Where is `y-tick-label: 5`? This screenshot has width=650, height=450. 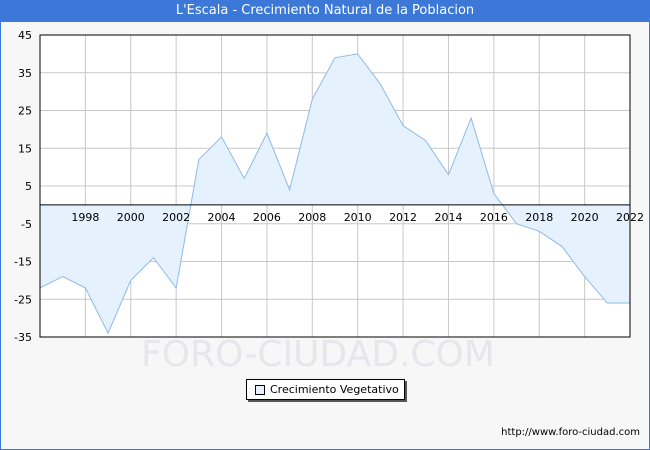
y-tick-label: 5 is located at coordinates (28, 186).